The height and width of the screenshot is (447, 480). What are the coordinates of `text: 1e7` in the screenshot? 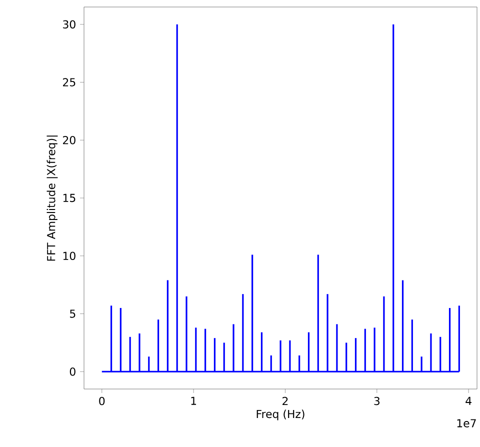 It's located at (466, 423).